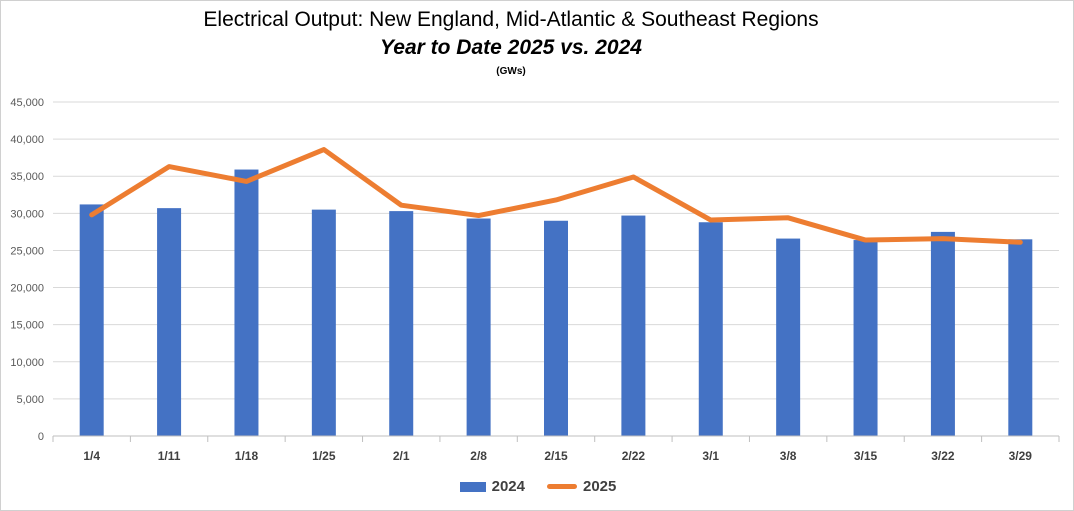 The width and height of the screenshot is (1074, 511). I want to click on y-tick-label: 25,000, so click(27, 251).